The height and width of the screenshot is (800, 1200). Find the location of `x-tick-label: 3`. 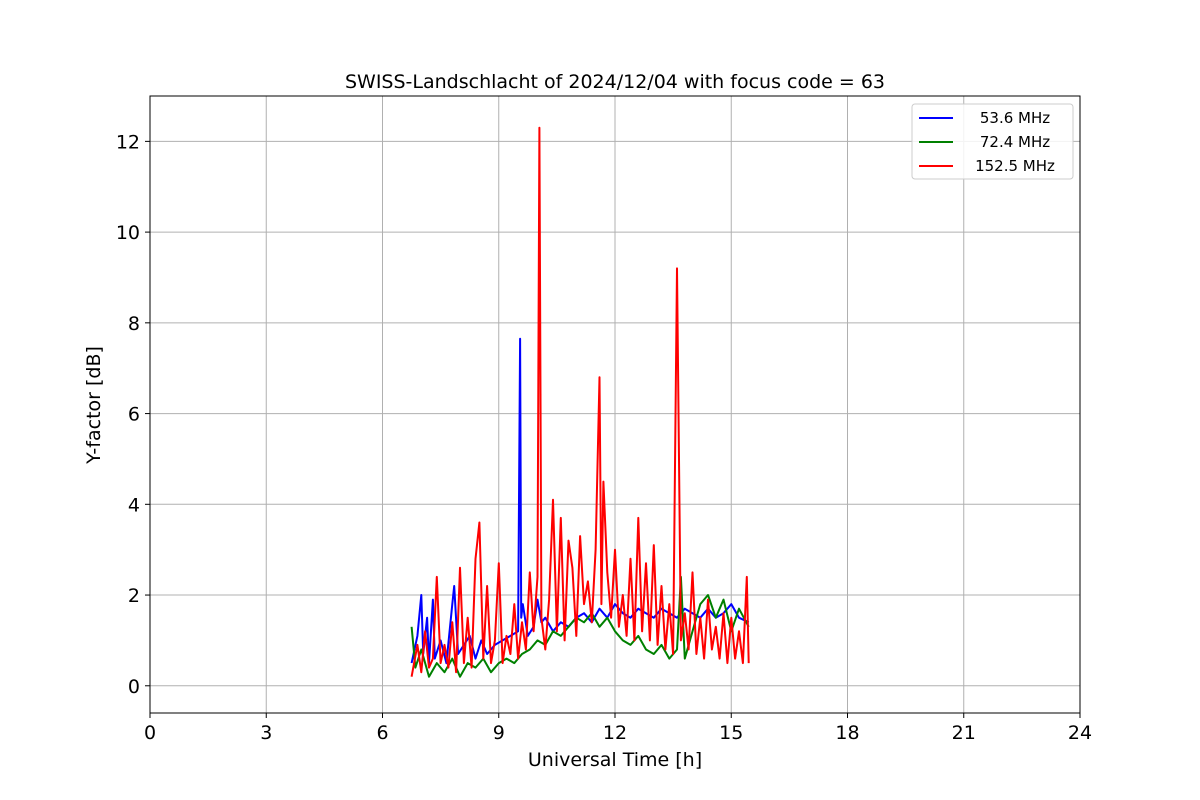

x-tick-label: 3 is located at coordinates (266, 733).